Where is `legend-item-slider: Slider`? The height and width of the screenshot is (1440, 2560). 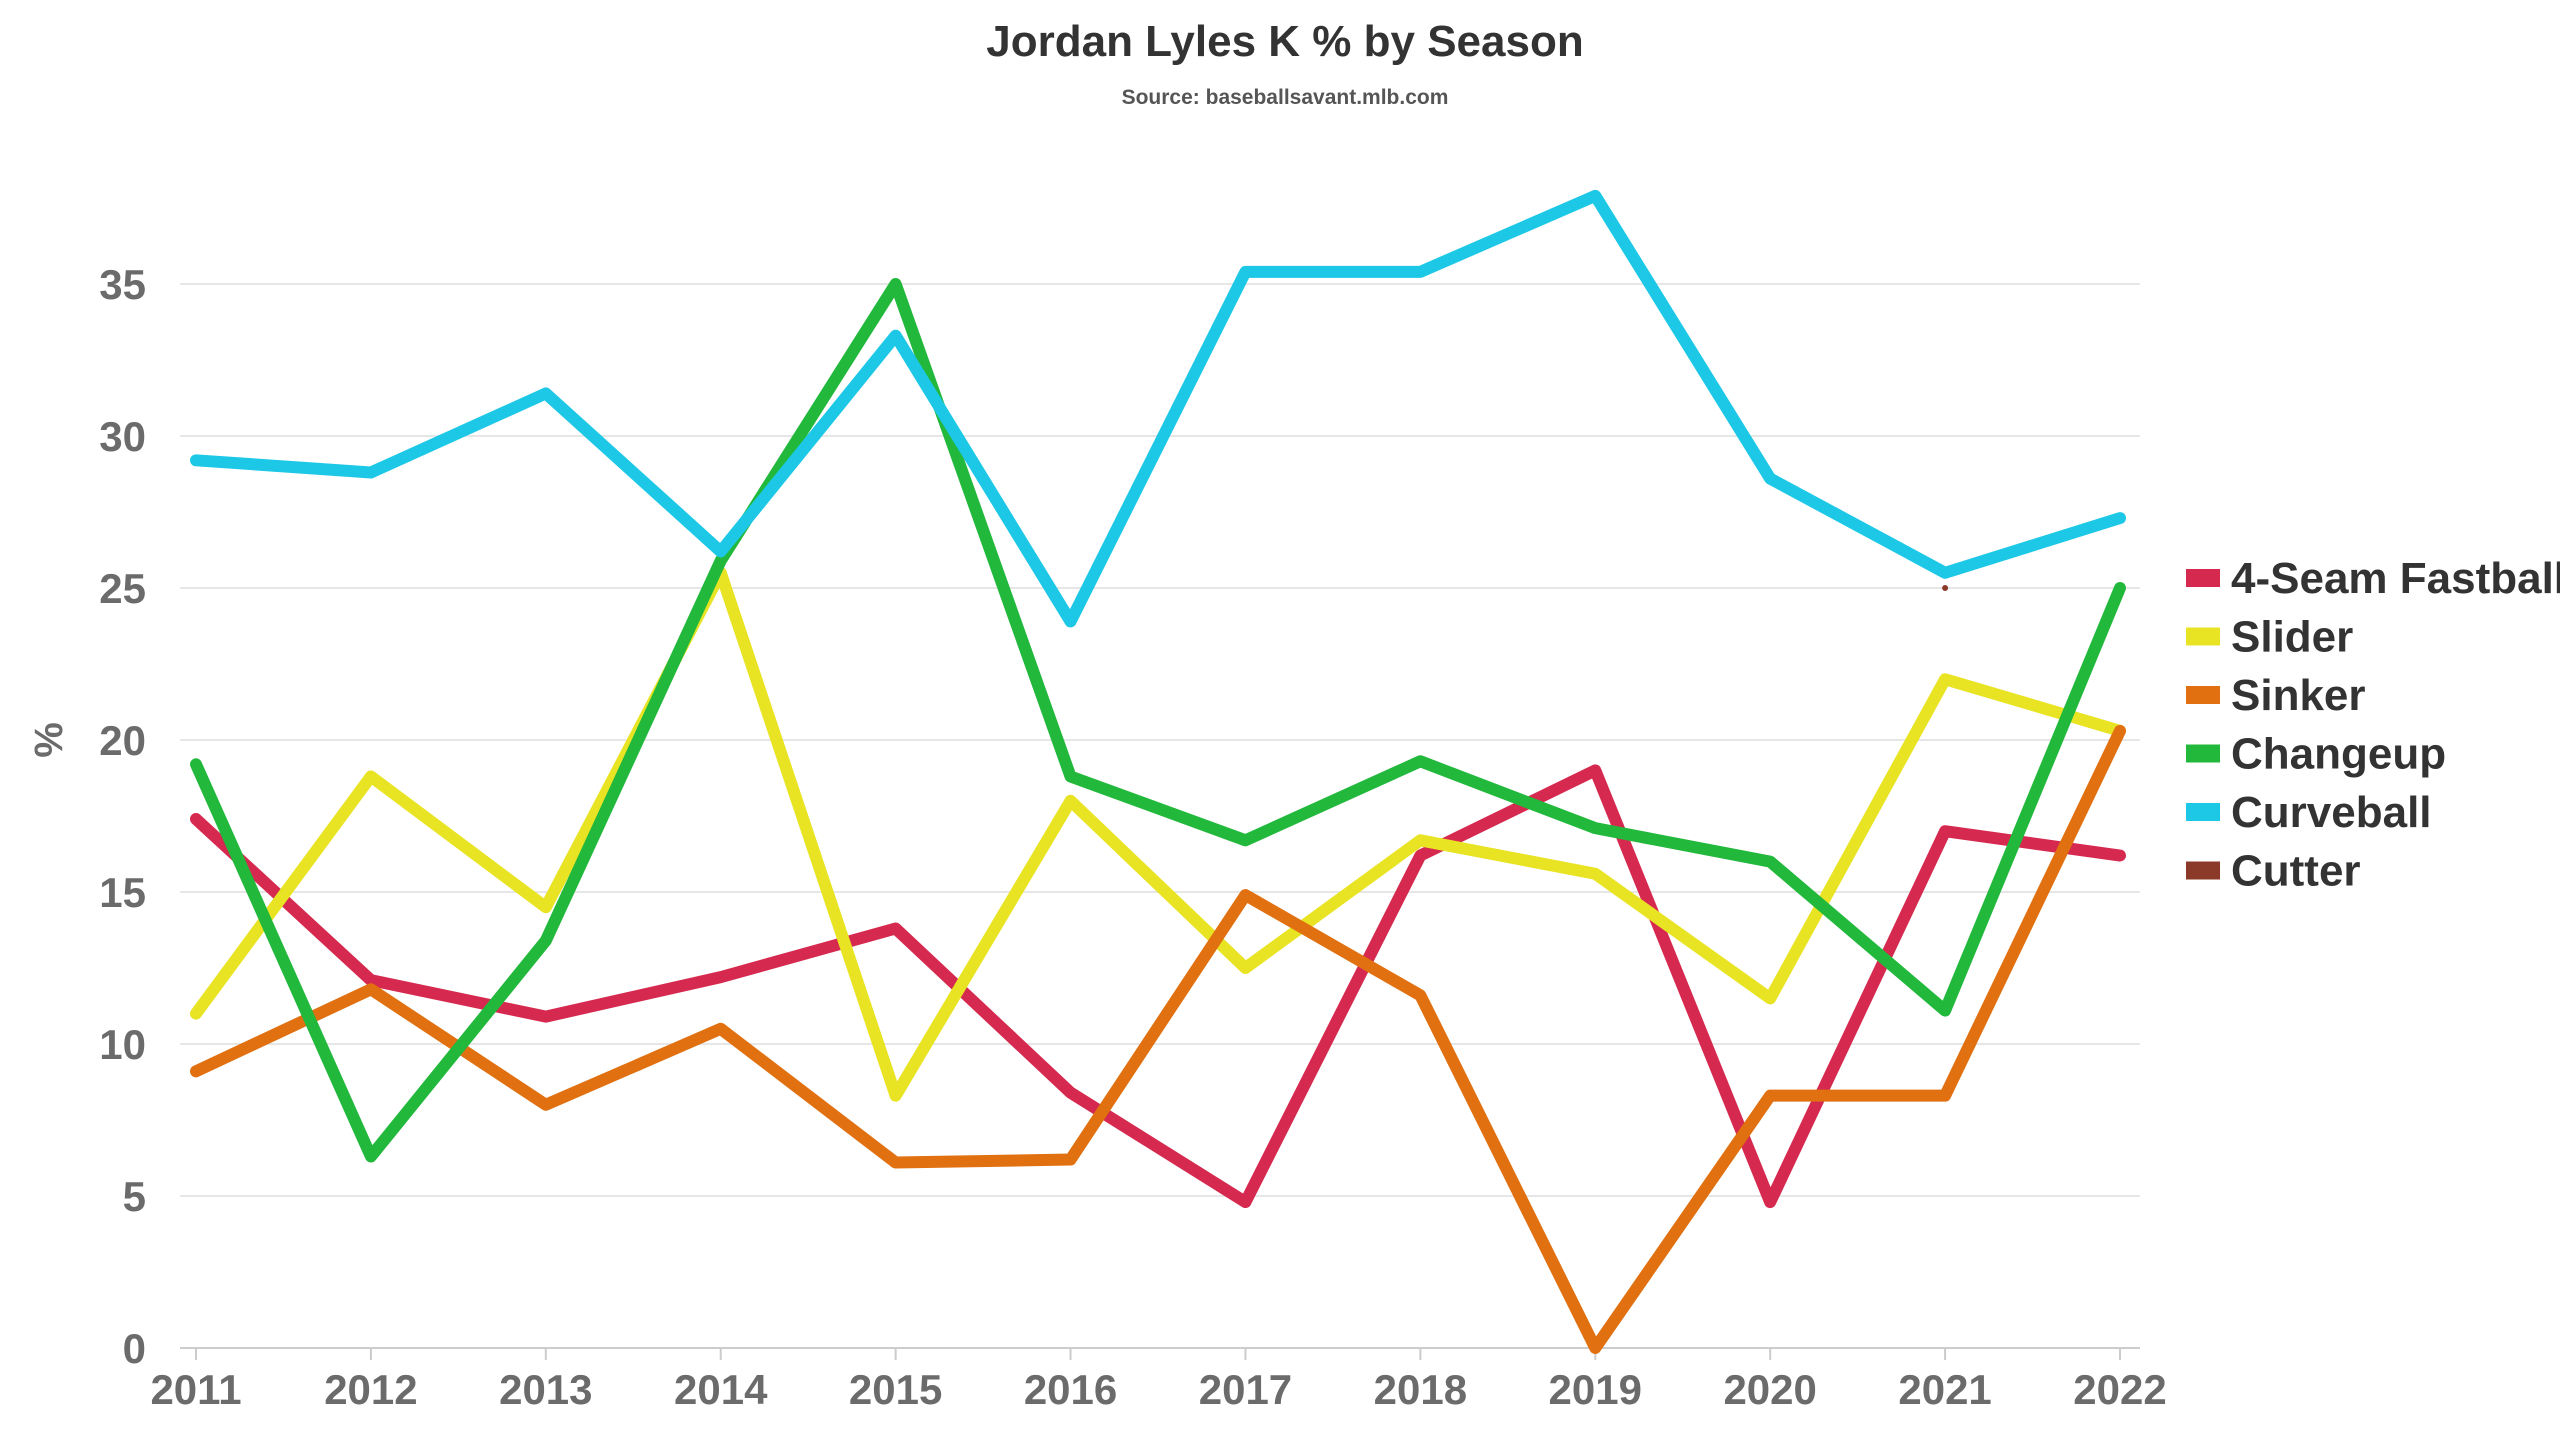 legend-item-slider: Slider is located at coordinates (2269, 637).